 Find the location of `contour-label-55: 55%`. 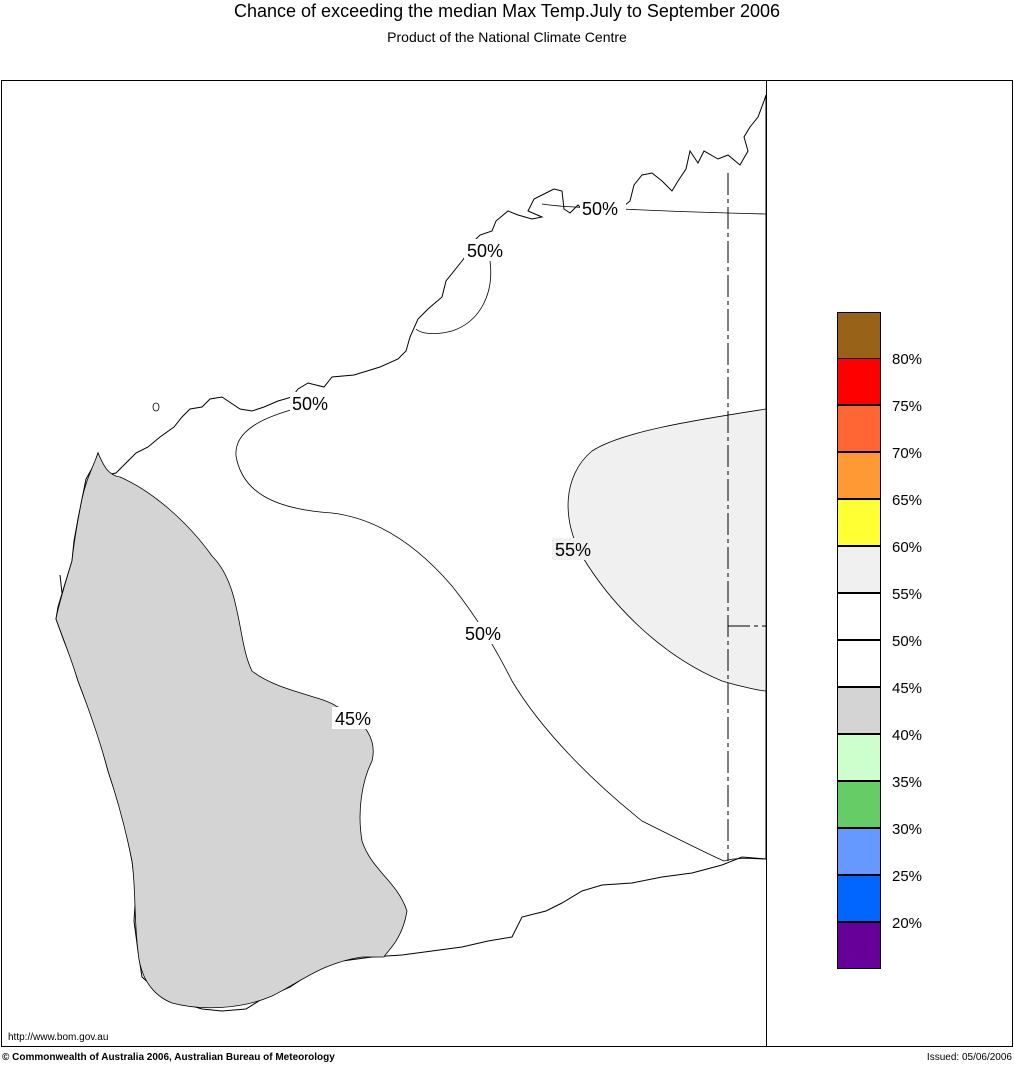

contour-label-55: 55% is located at coordinates (573, 550).